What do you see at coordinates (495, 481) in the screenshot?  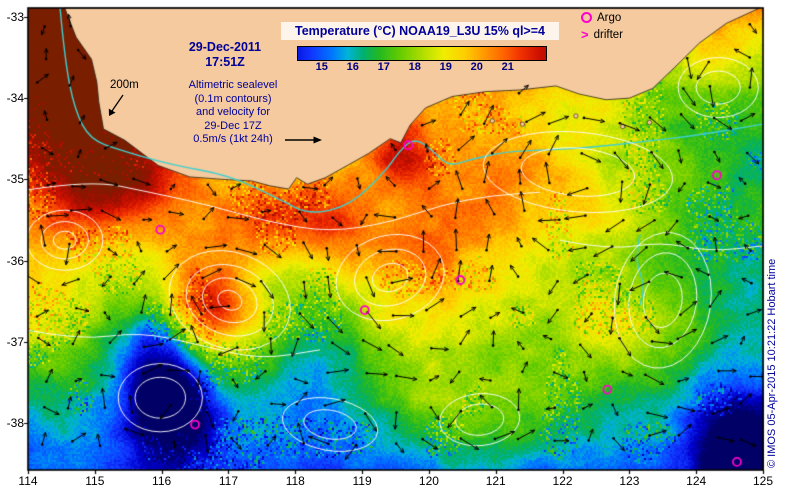 I see `x-tick-label: 121` at bounding box center [495, 481].